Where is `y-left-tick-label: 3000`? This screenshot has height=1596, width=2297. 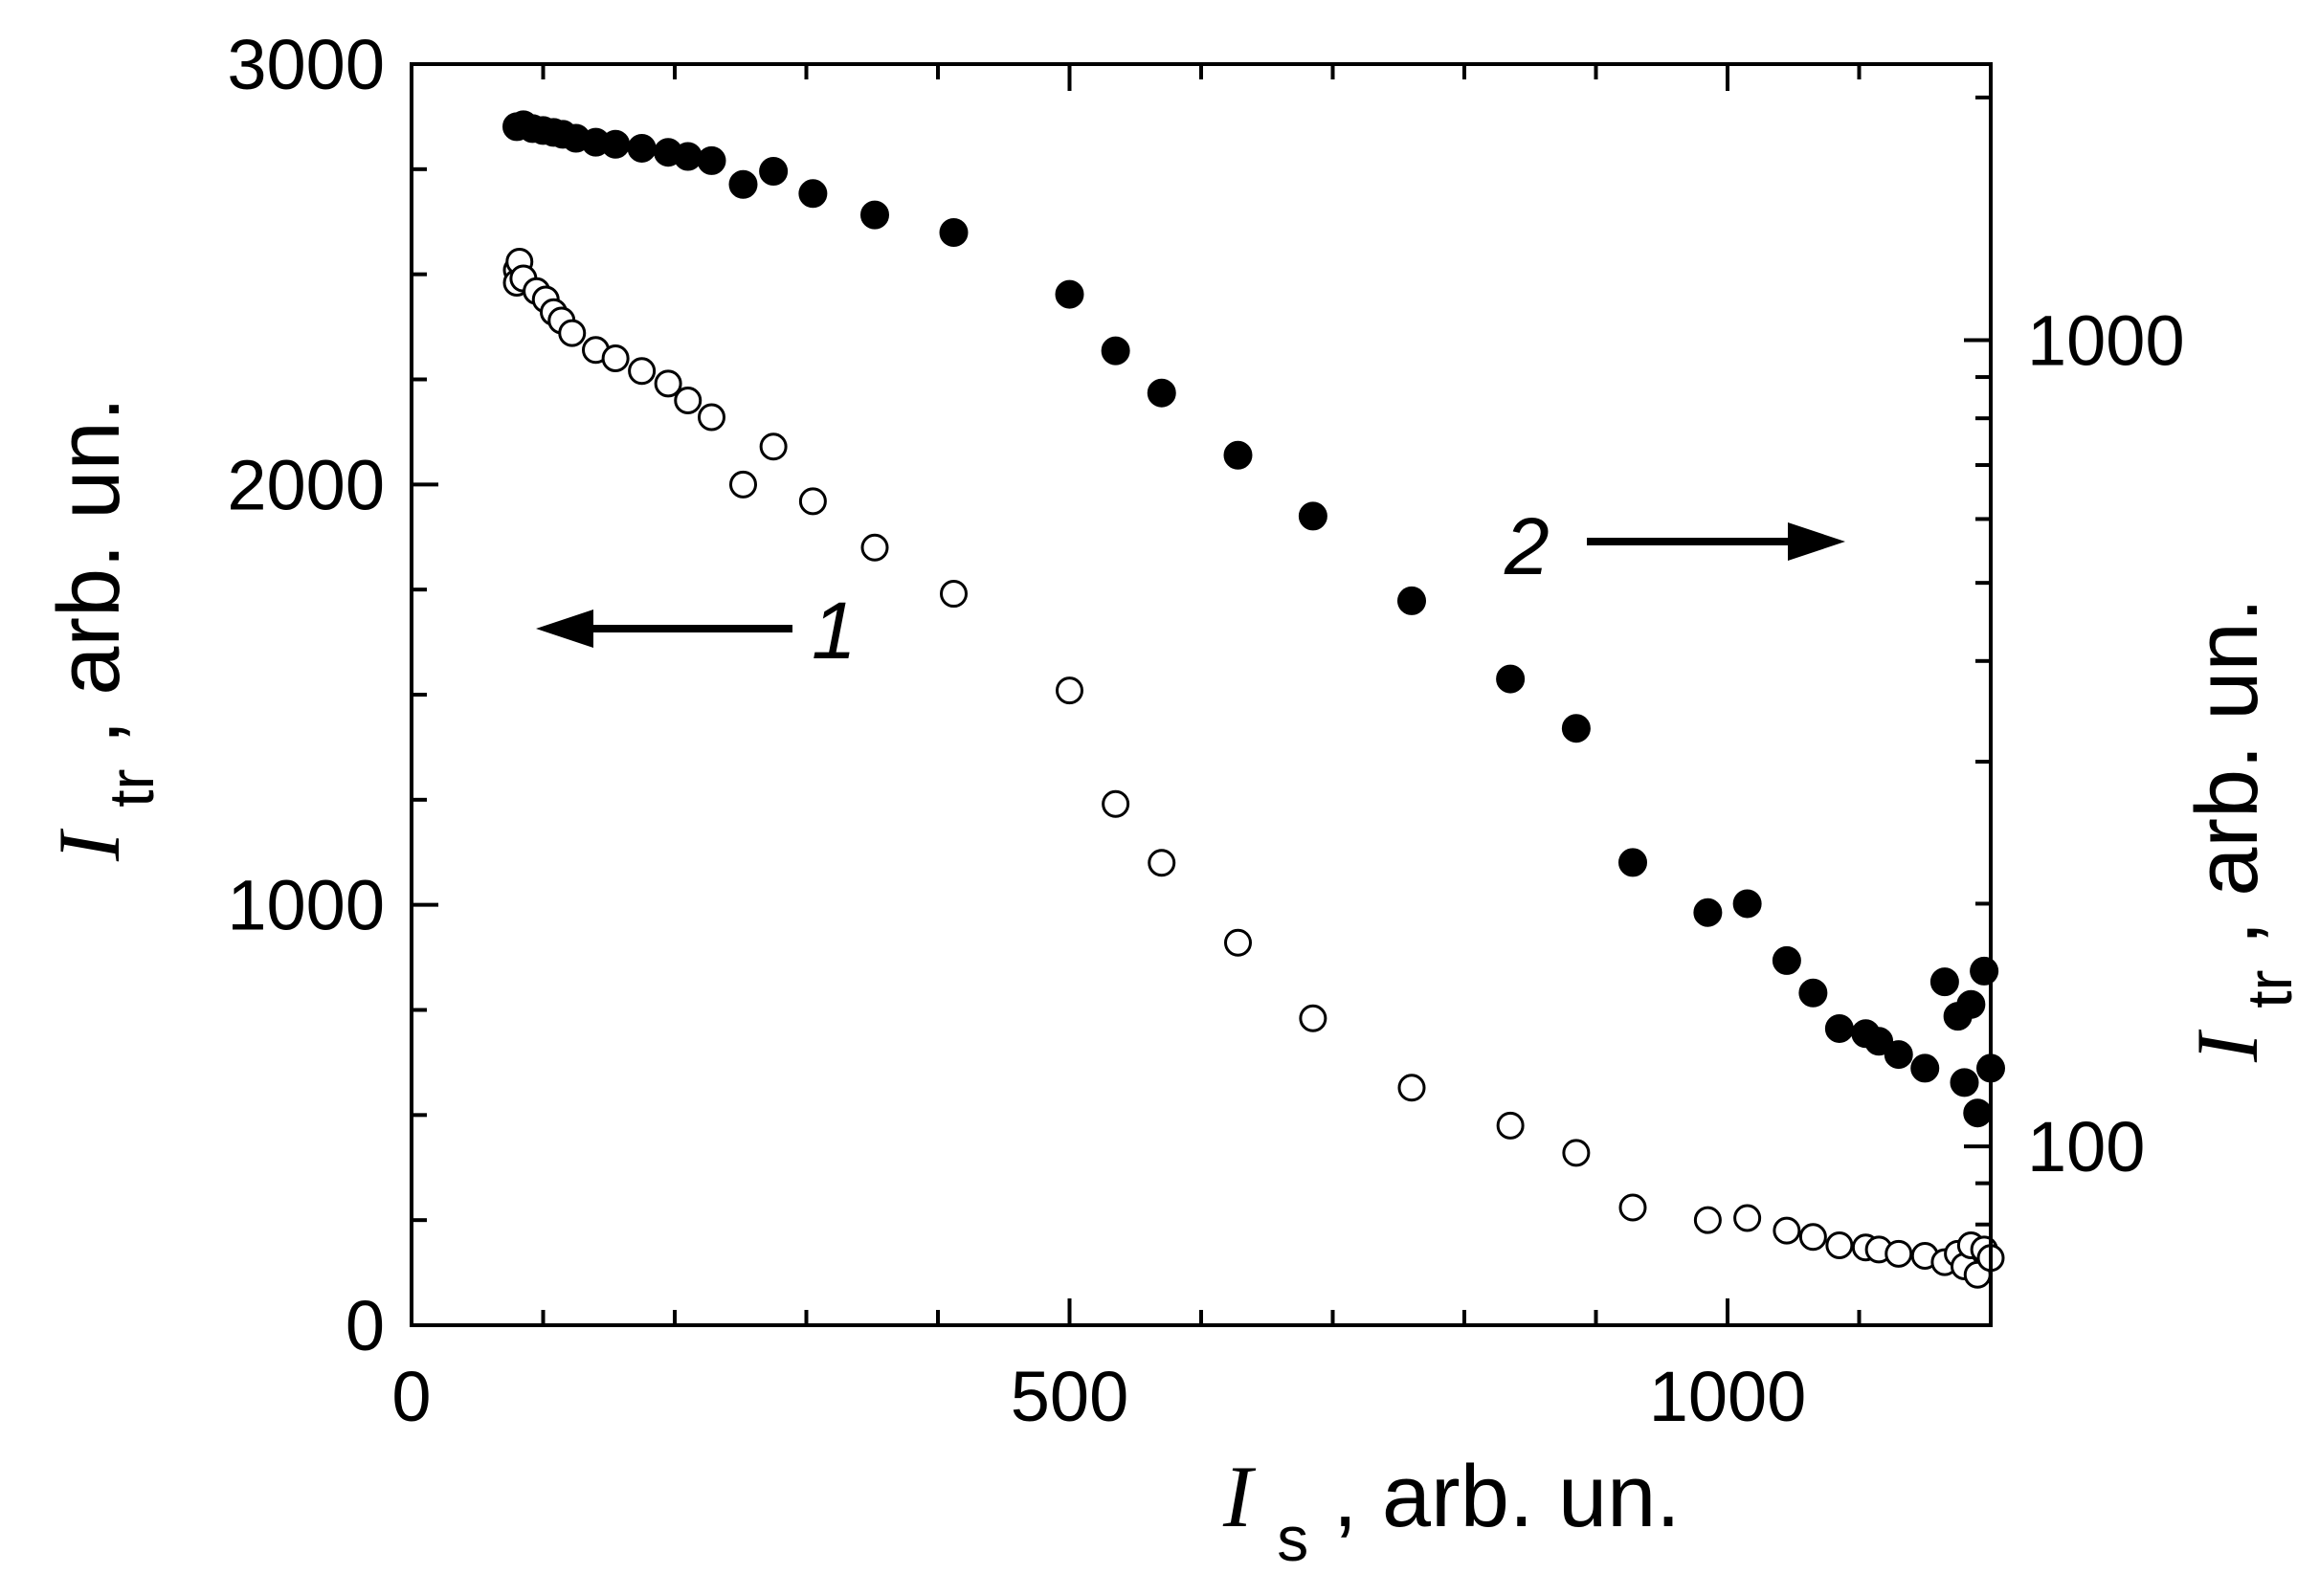
y-left-tick-label: 3000 is located at coordinates (306, 65).